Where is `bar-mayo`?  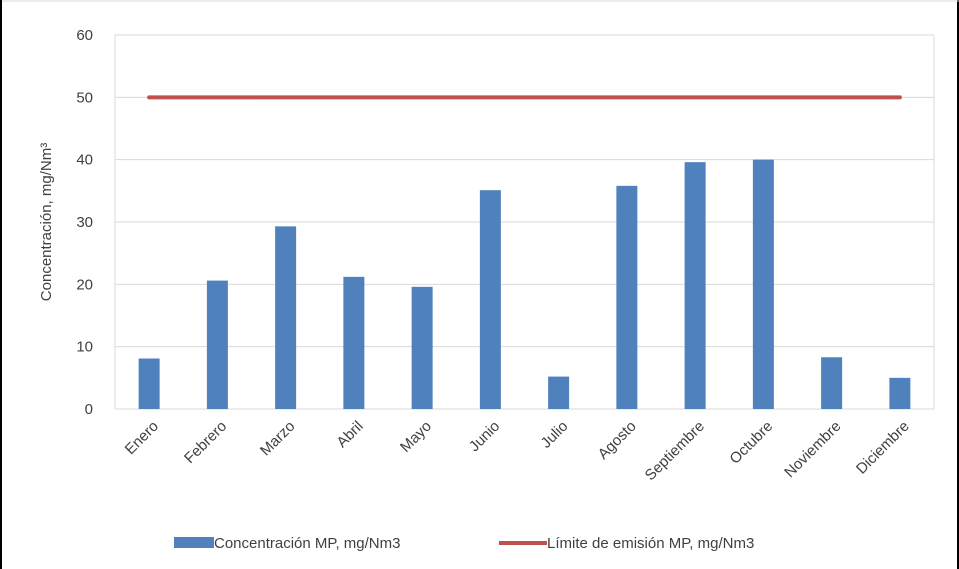 bar-mayo is located at coordinates (422, 347).